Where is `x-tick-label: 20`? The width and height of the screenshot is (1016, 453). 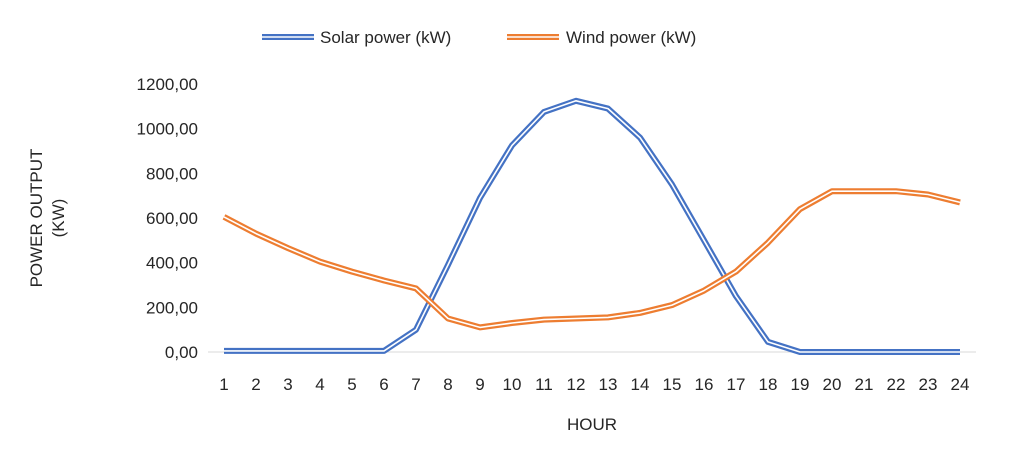
x-tick-label: 20 is located at coordinates (832, 384).